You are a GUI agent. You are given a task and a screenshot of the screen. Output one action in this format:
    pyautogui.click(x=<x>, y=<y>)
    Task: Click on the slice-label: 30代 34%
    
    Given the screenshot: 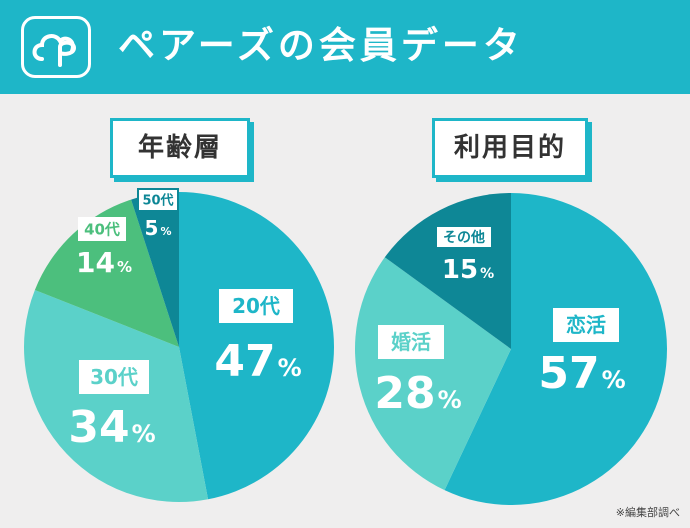 What is the action you would take?
    pyautogui.click(x=112, y=406)
    